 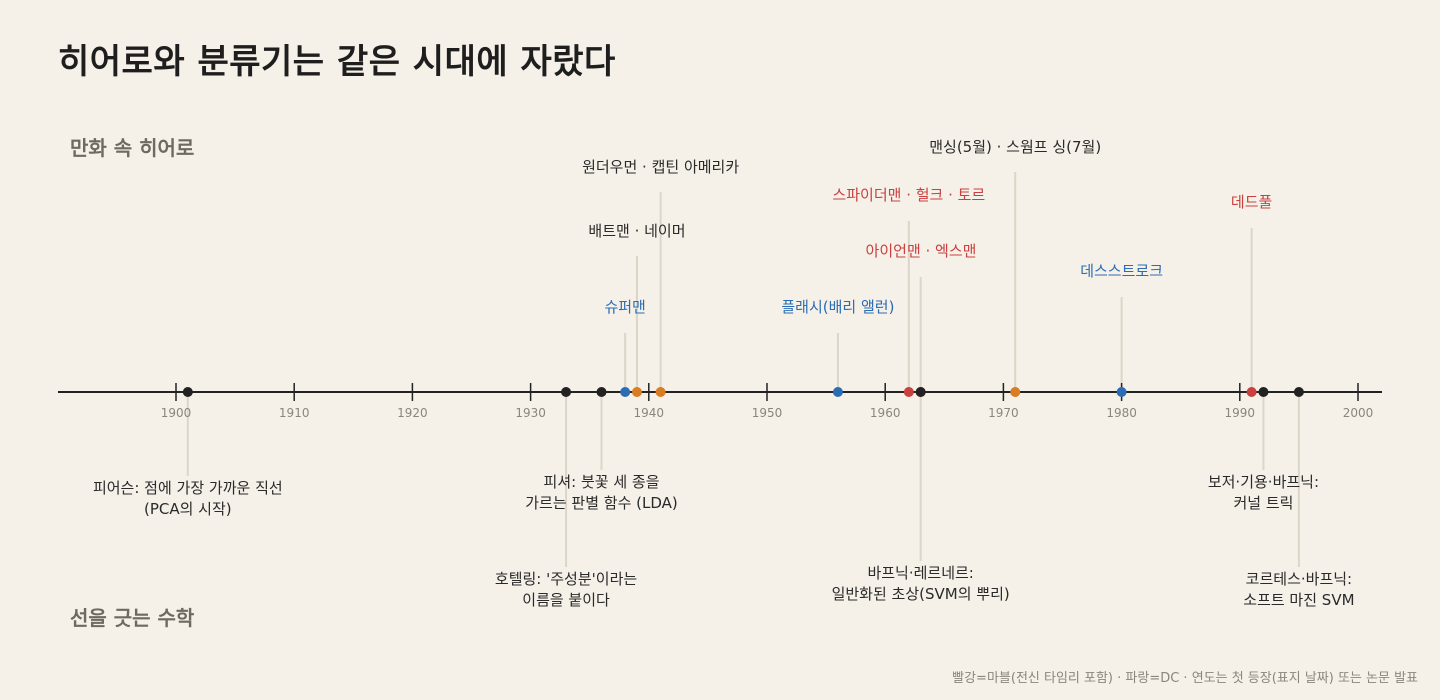 What do you see at coordinates (1263, 503) in the screenshot?
I see `event-label: 커널 트릭` at bounding box center [1263, 503].